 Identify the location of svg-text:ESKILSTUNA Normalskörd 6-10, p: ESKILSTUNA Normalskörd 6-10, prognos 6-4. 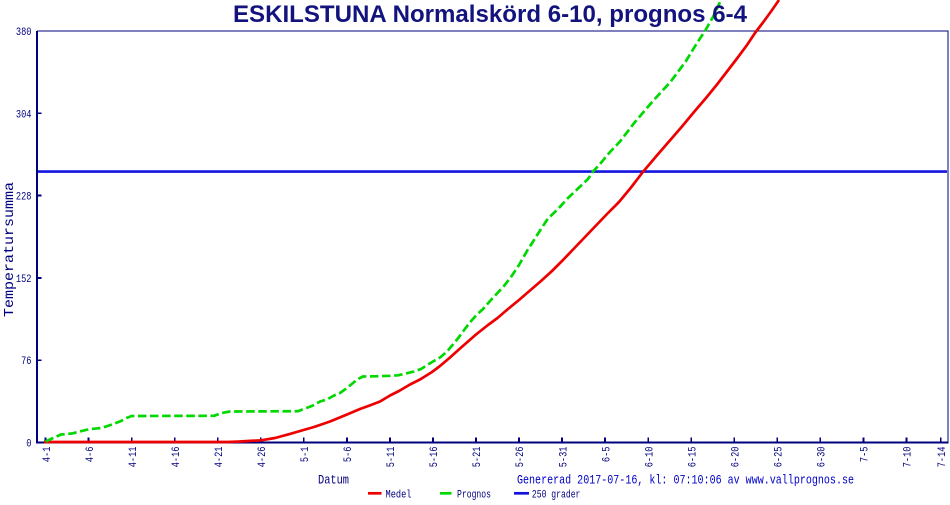
(490, 14).